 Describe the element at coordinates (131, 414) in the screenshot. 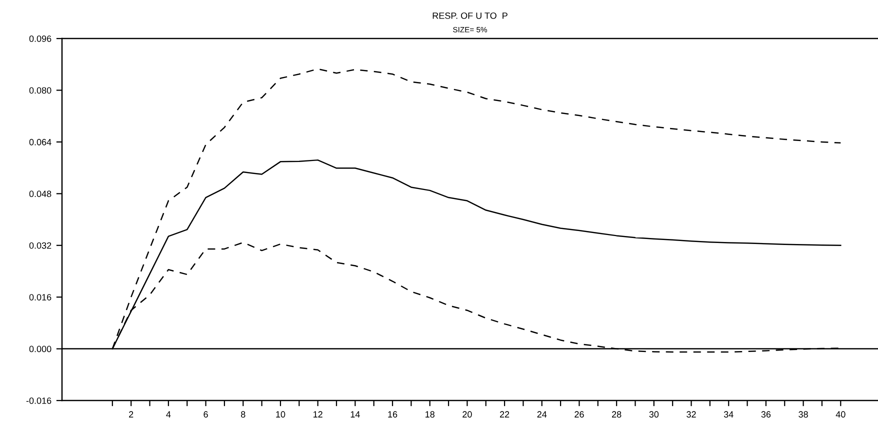

I see `x-tick-label: 2` at that location.